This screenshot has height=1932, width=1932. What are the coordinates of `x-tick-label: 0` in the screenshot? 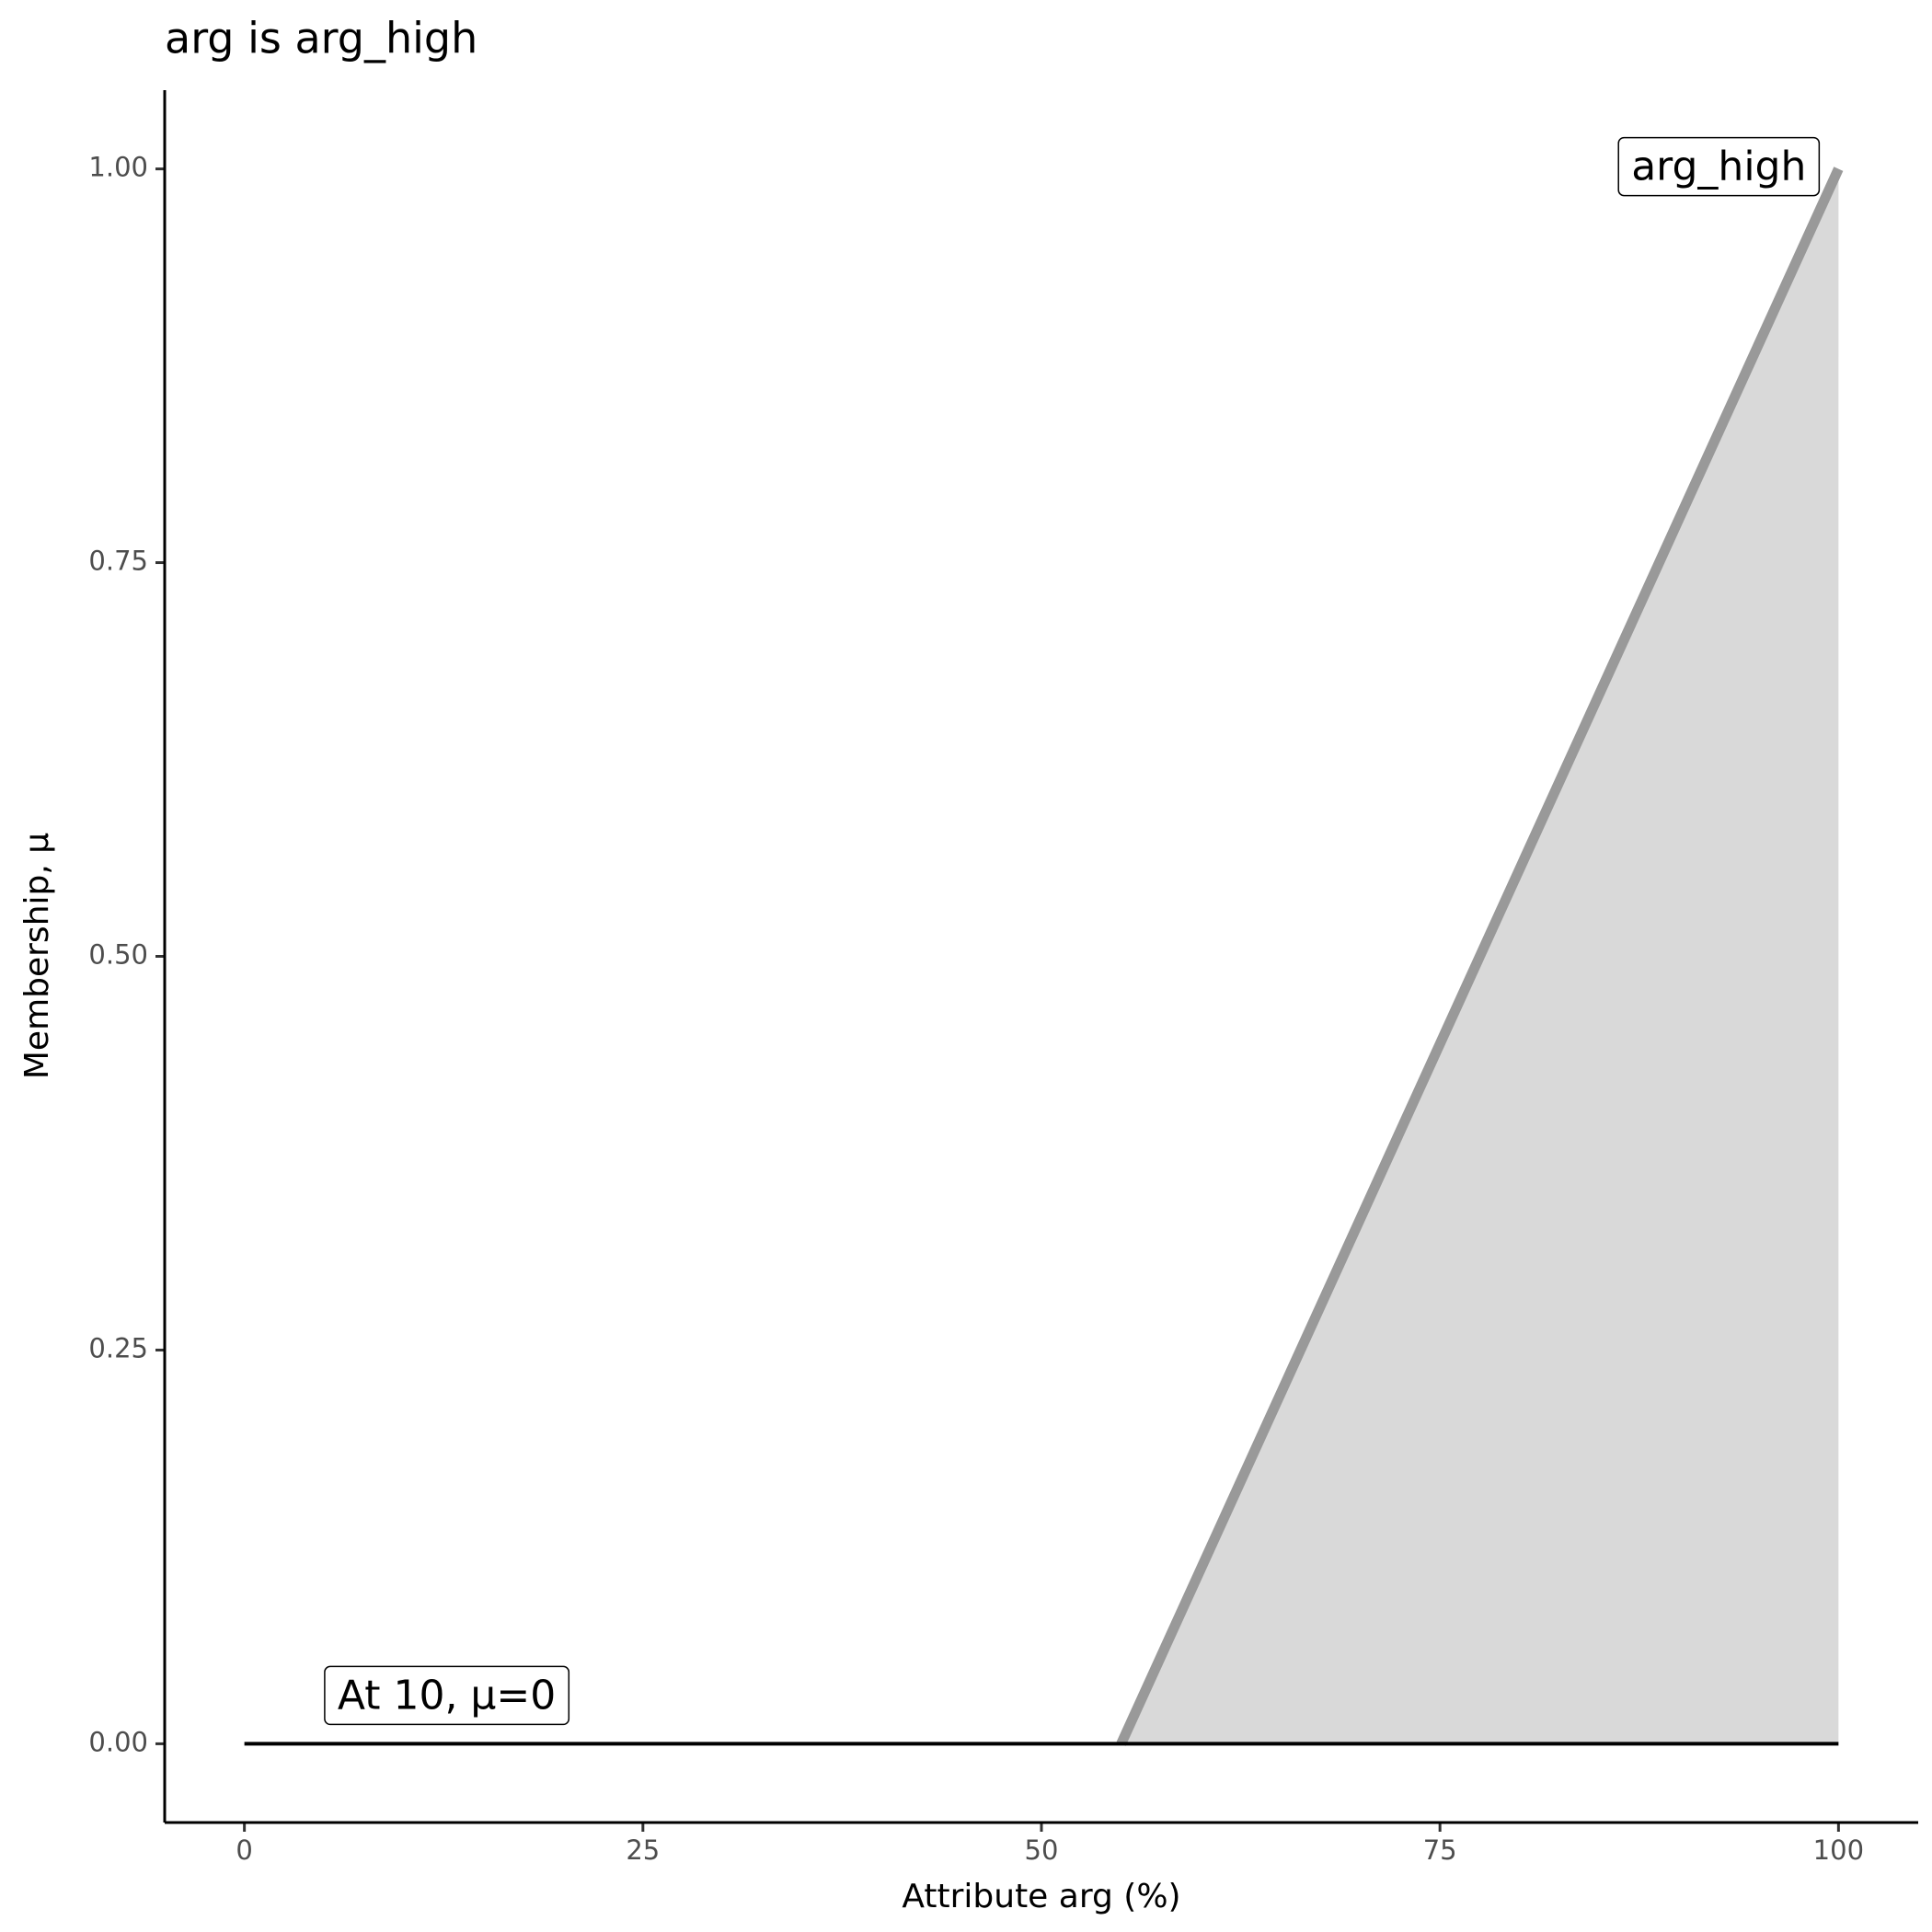 It's located at (244, 1850).